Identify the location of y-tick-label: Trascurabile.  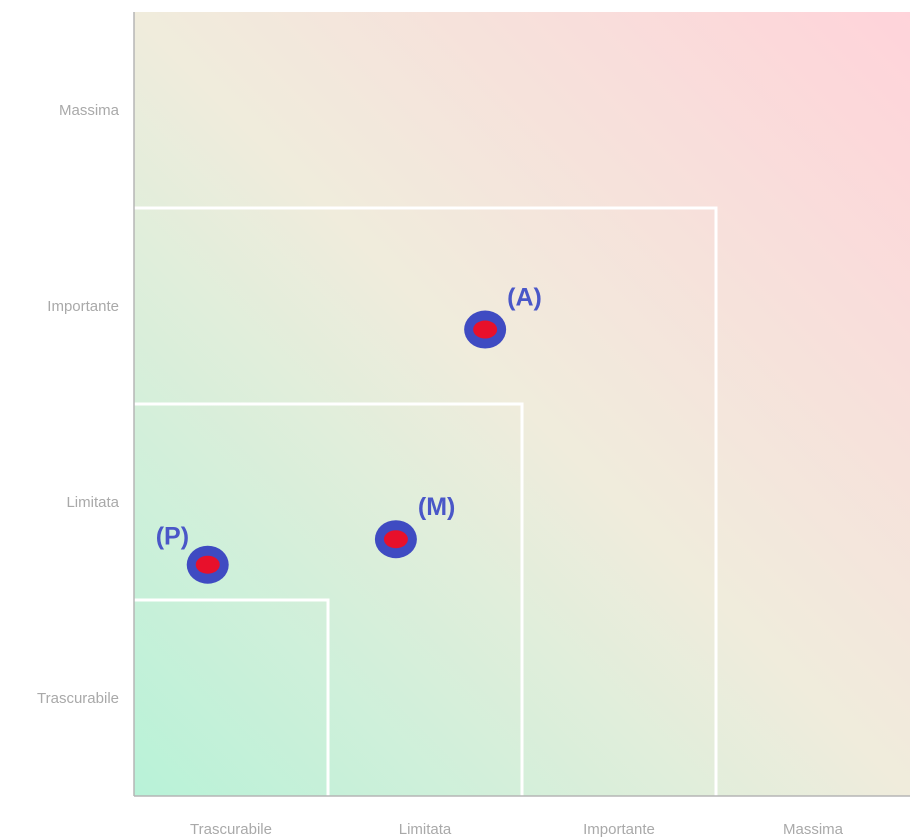
(78, 698).